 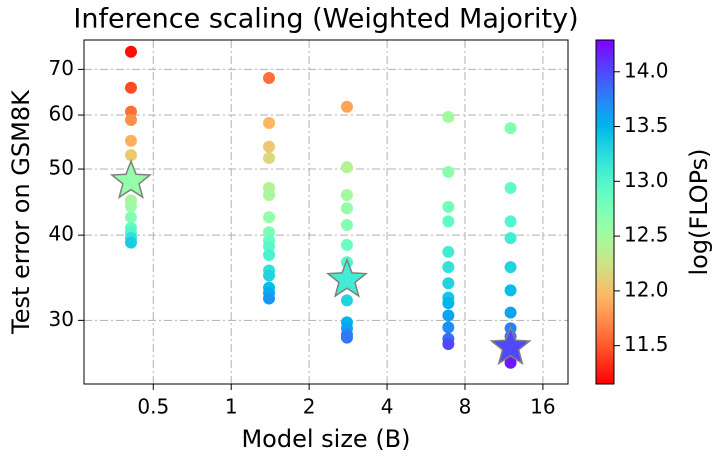 I want to click on y-tick-label: 70, so click(x=61, y=68).